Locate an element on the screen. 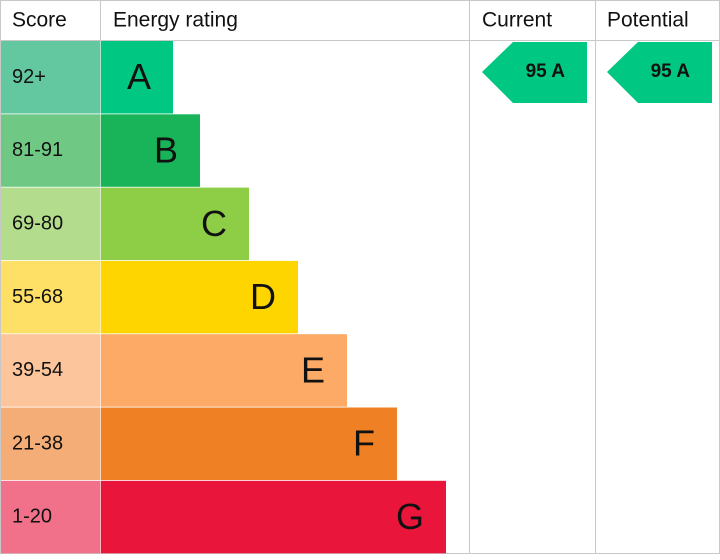 Image resolution: width=720 pixels, height=560 pixels. potential-arrow is located at coordinates (659, 72).